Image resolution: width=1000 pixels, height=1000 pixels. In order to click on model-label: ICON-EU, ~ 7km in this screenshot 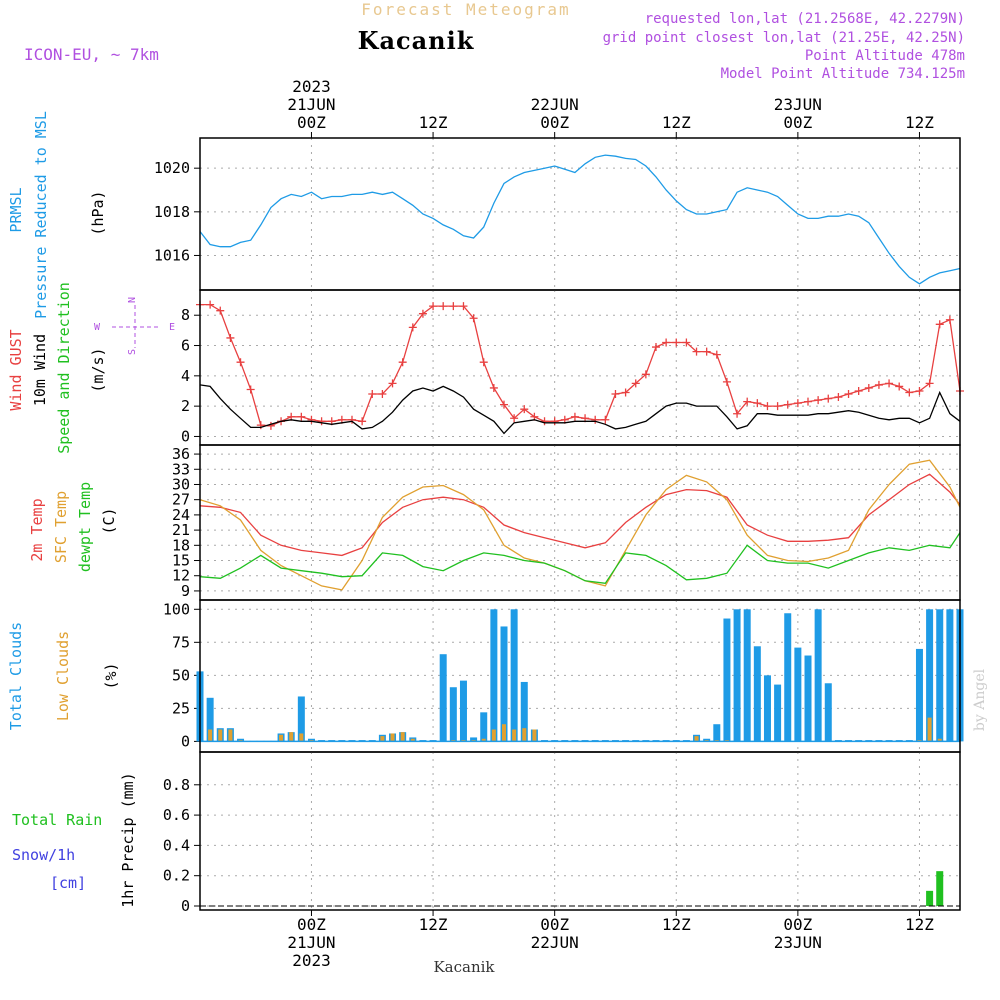, I will do `click(91, 54)`.